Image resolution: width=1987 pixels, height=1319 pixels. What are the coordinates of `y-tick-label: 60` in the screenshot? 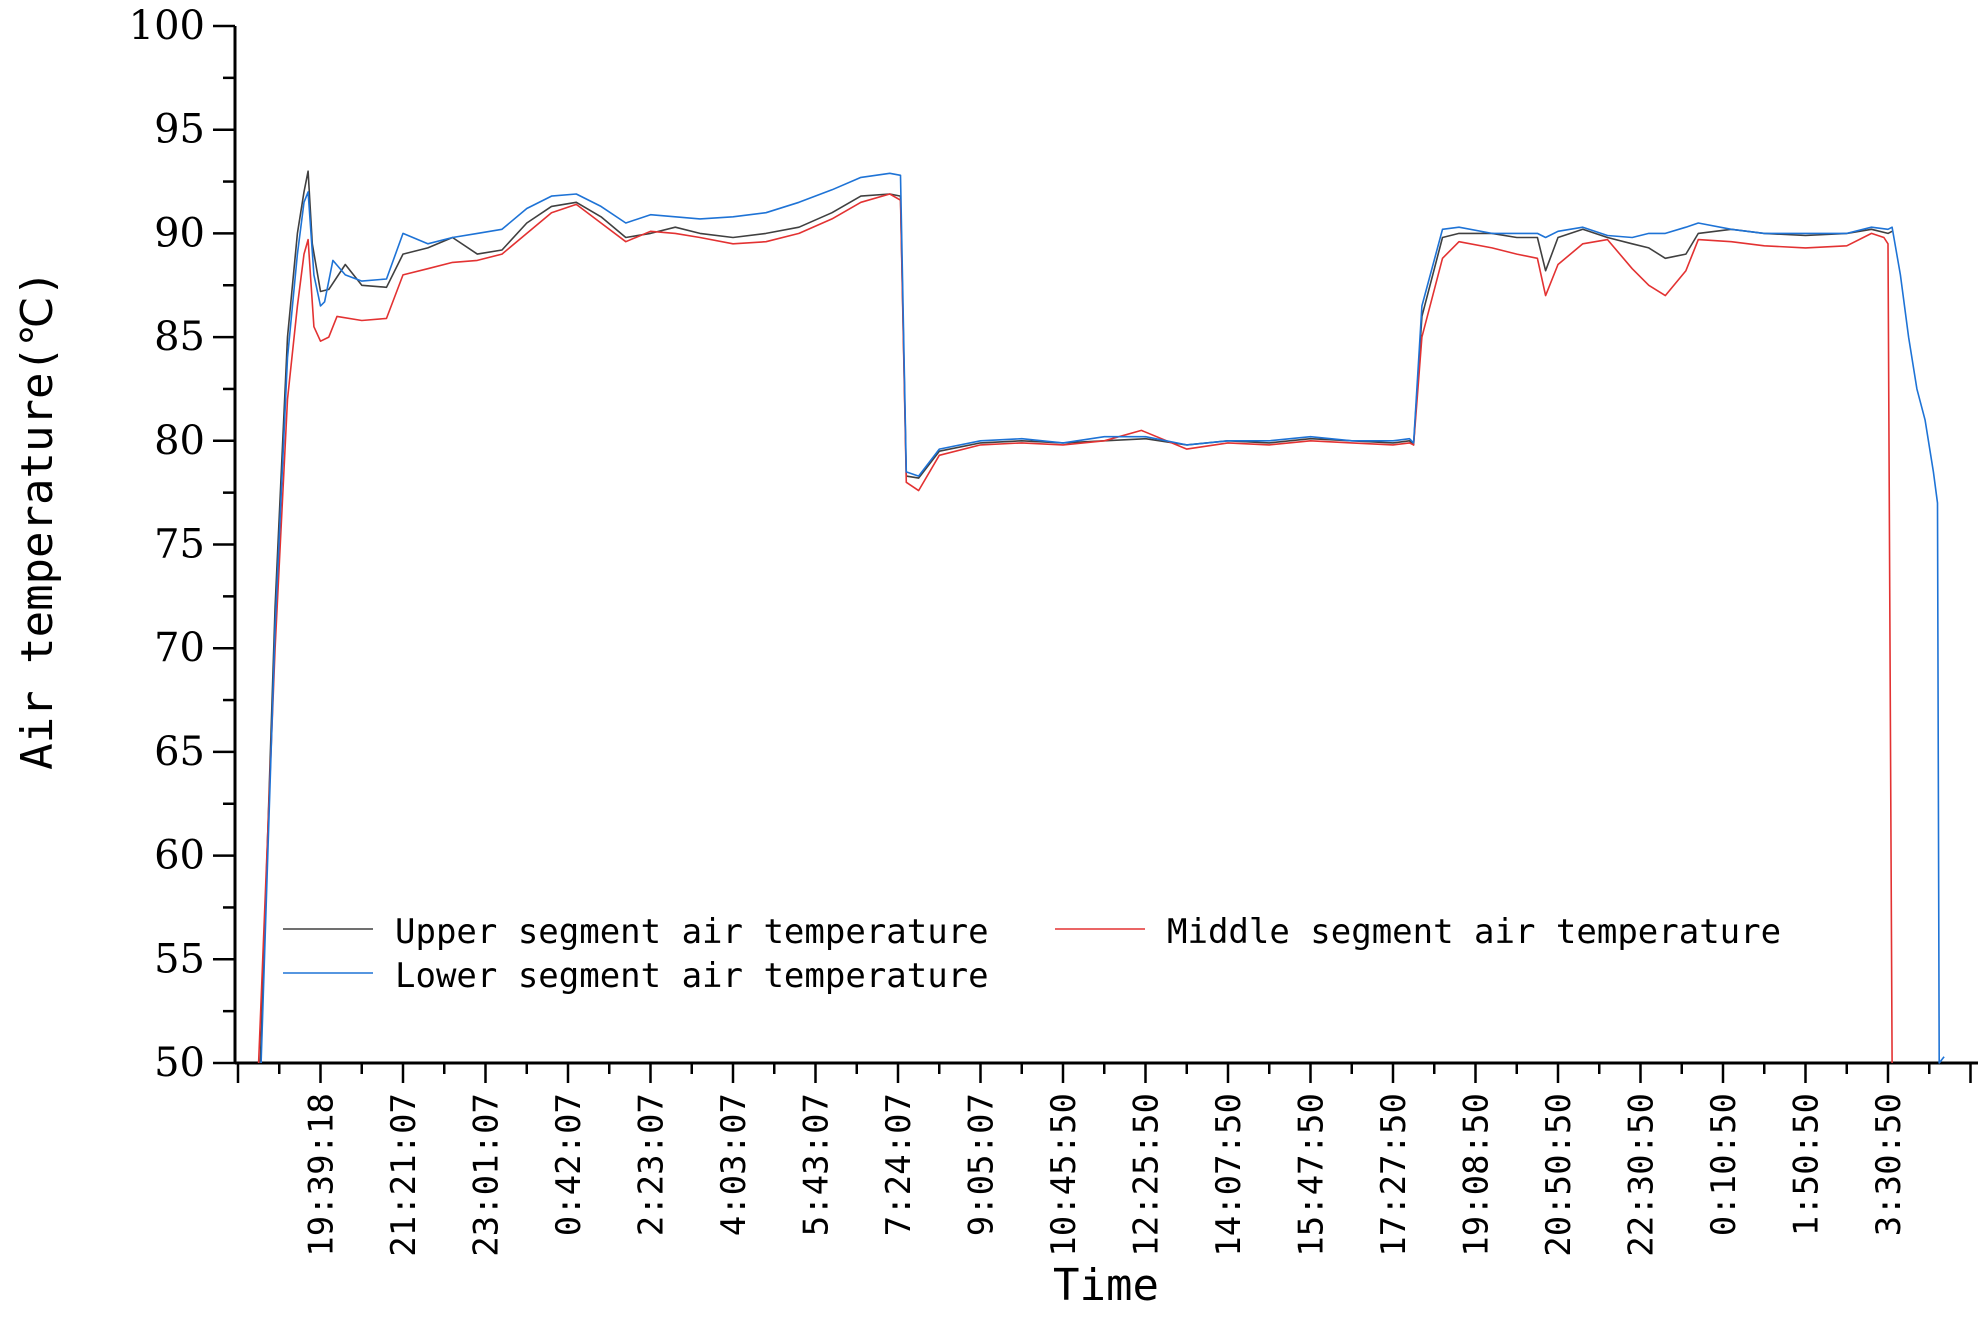 It's located at (179, 856).